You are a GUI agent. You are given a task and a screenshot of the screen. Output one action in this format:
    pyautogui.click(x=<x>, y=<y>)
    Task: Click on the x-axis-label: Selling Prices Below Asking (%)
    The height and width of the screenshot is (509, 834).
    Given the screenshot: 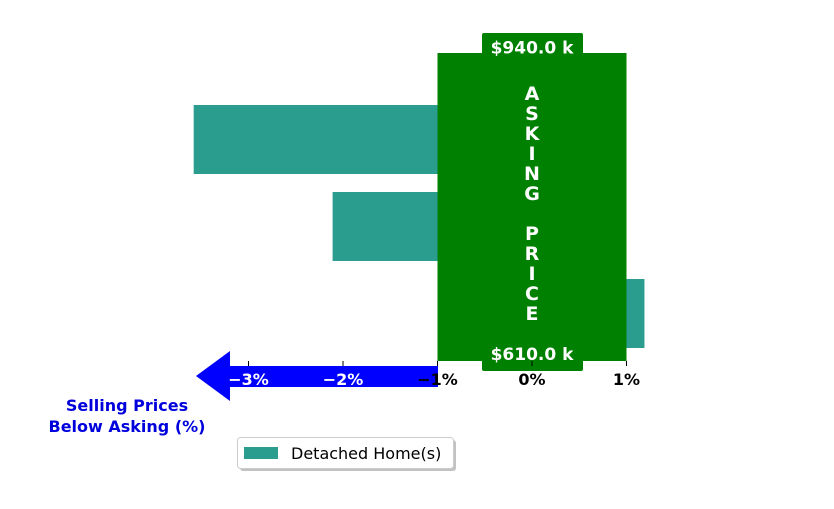 What is the action you would take?
    pyautogui.click(x=127, y=416)
    